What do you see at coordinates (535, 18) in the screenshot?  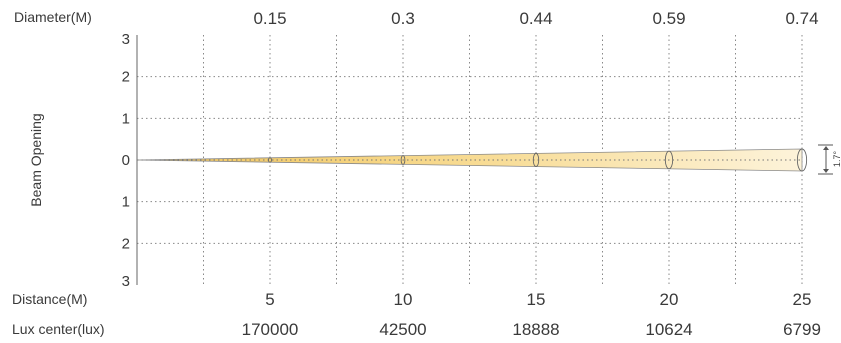 I see `diameter-value: 0.44` at bounding box center [535, 18].